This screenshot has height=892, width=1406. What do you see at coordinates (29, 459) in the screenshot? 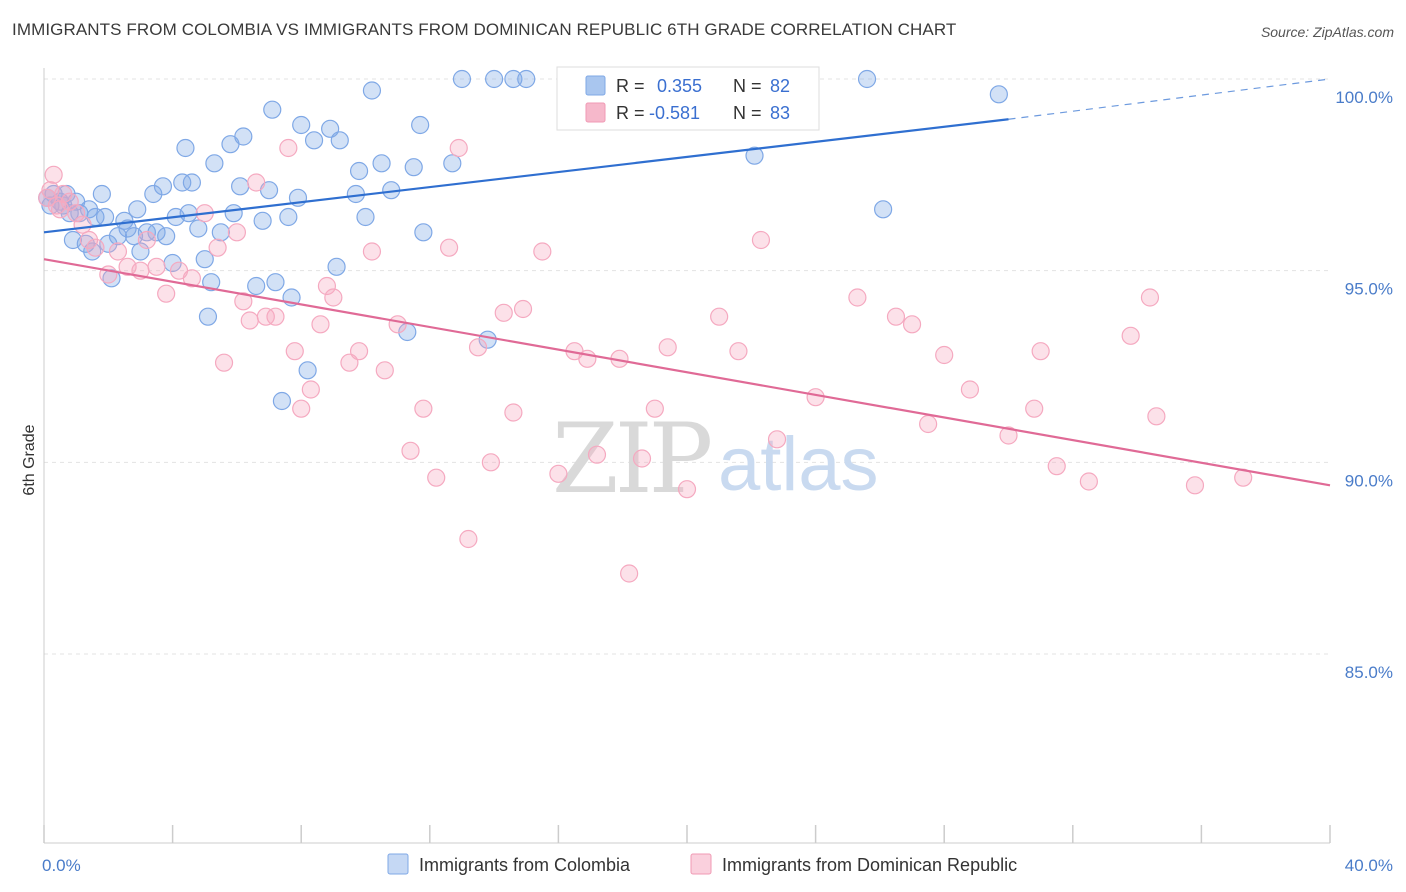
I see `y-axis-label: 6th Grade` at bounding box center [29, 459].